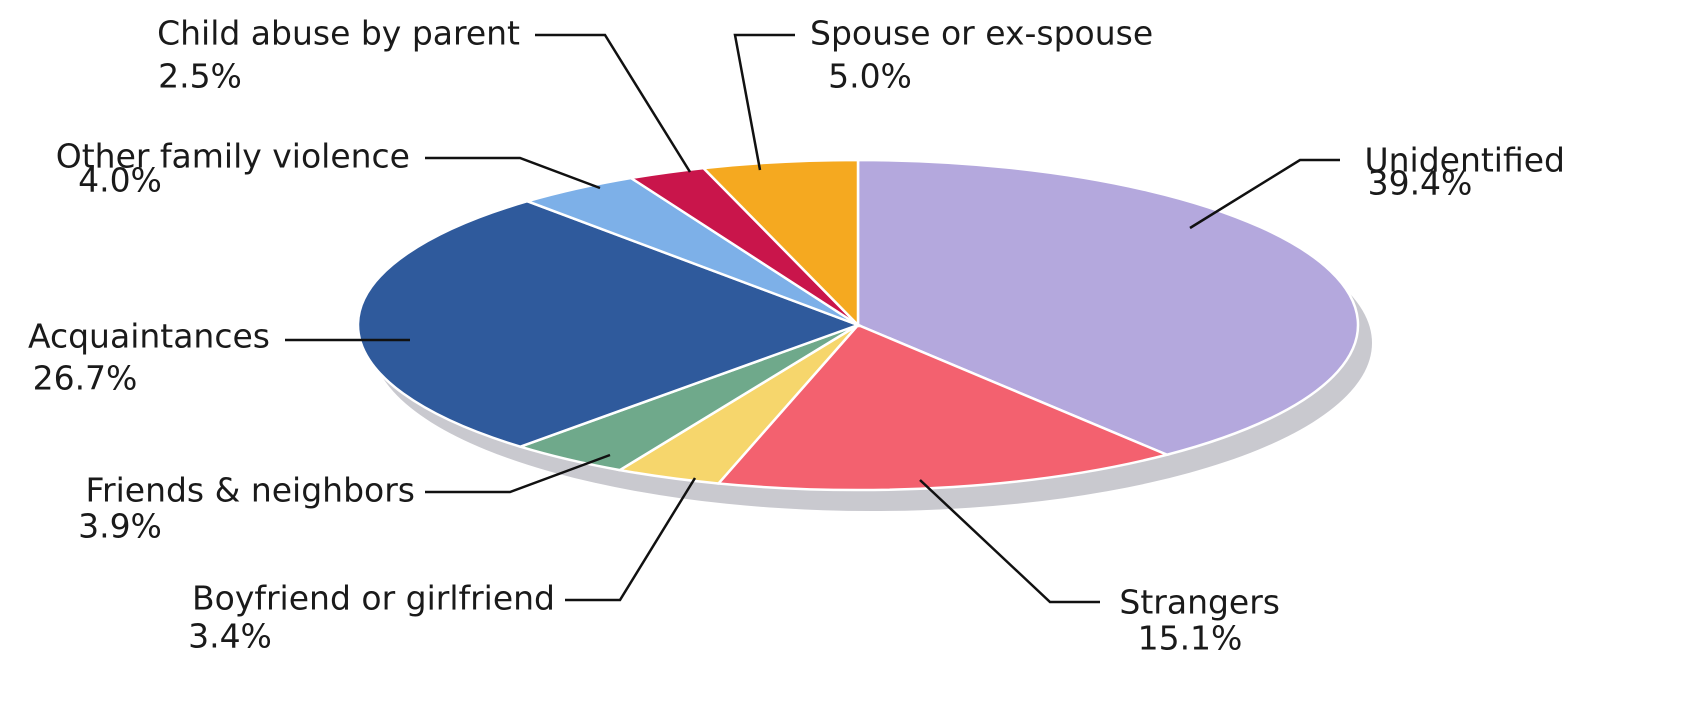  I want to click on slice-value-label: 3.4%, so click(230, 636).